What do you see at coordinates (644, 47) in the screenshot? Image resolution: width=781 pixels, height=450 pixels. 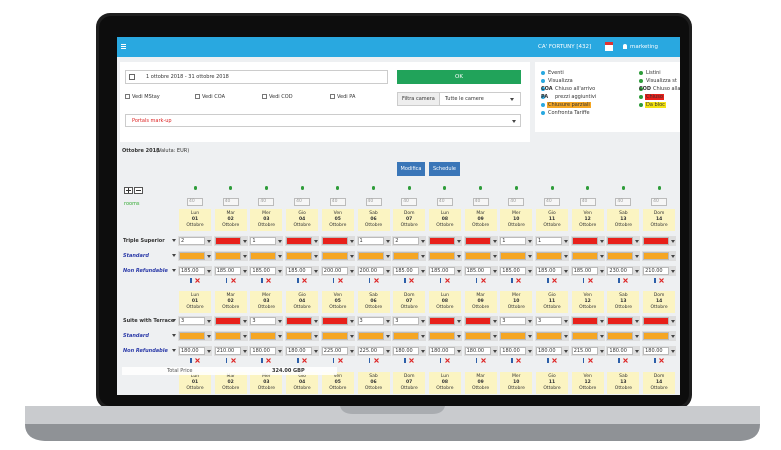 I see `user-name: marketing` at bounding box center [644, 47].